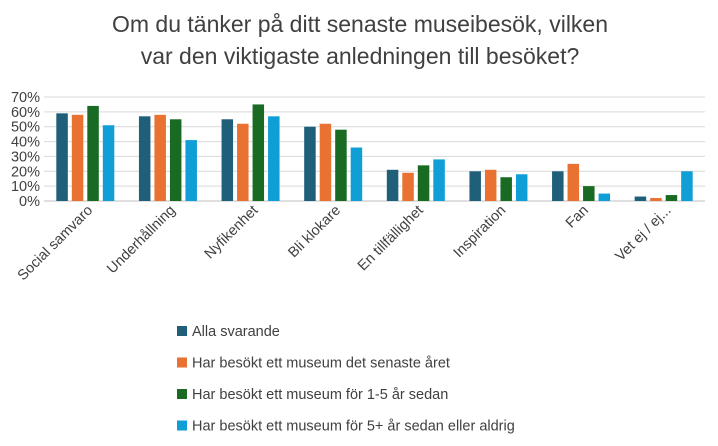 Image resolution: width=718 pixels, height=446 pixels. What do you see at coordinates (321, 364) in the screenshot?
I see `legend-label: Har besökt ett museum det senaste året` at bounding box center [321, 364].